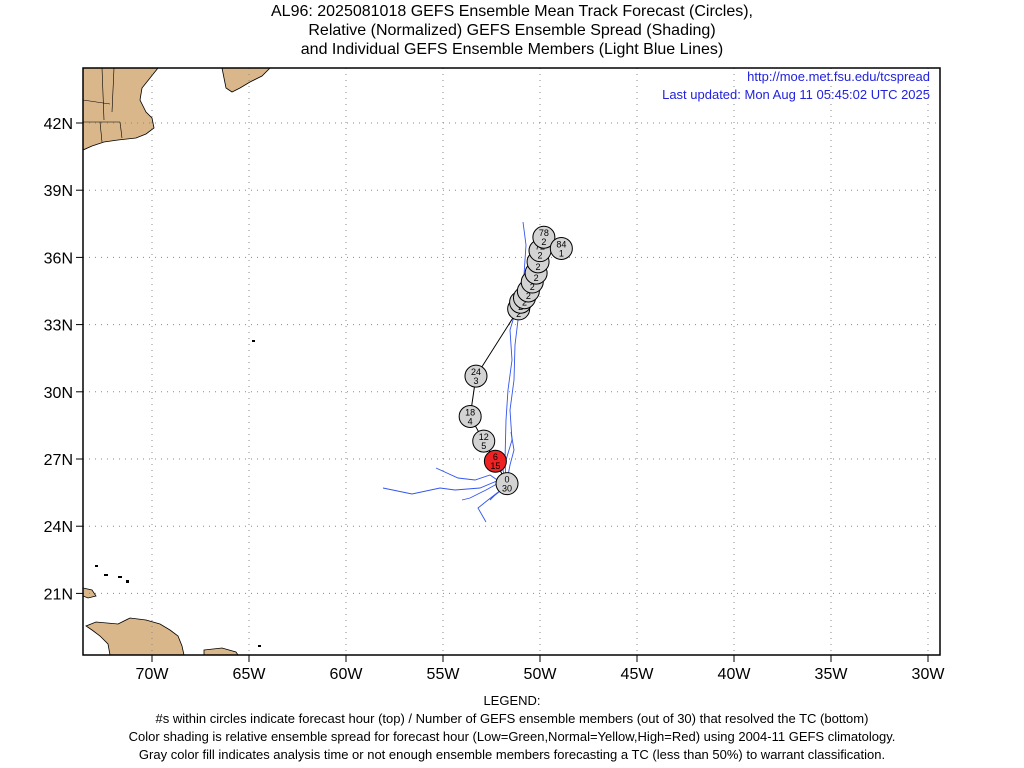 Image resolution: width=1024 pixels, height=768 pixels. Describe the element at coordinates (58, 258) in the screenshot. I see `lat-tick-label: 36N` at that location.